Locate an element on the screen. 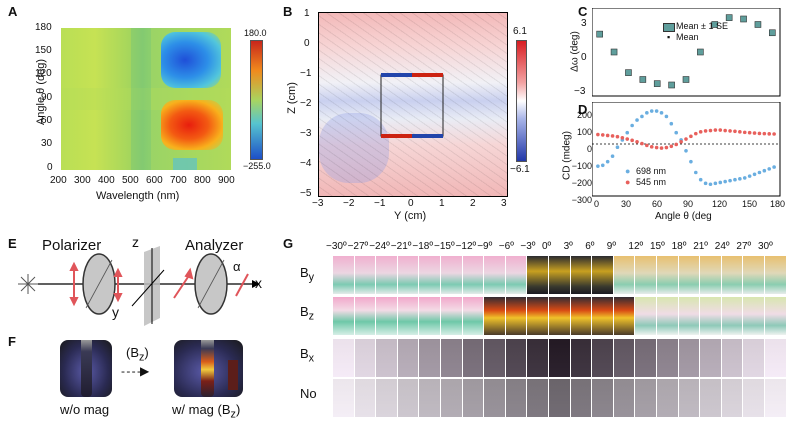 Image resolution: width=789 pixels, height=427 pixels. with-close: ) is located at coordinates (238, 409).